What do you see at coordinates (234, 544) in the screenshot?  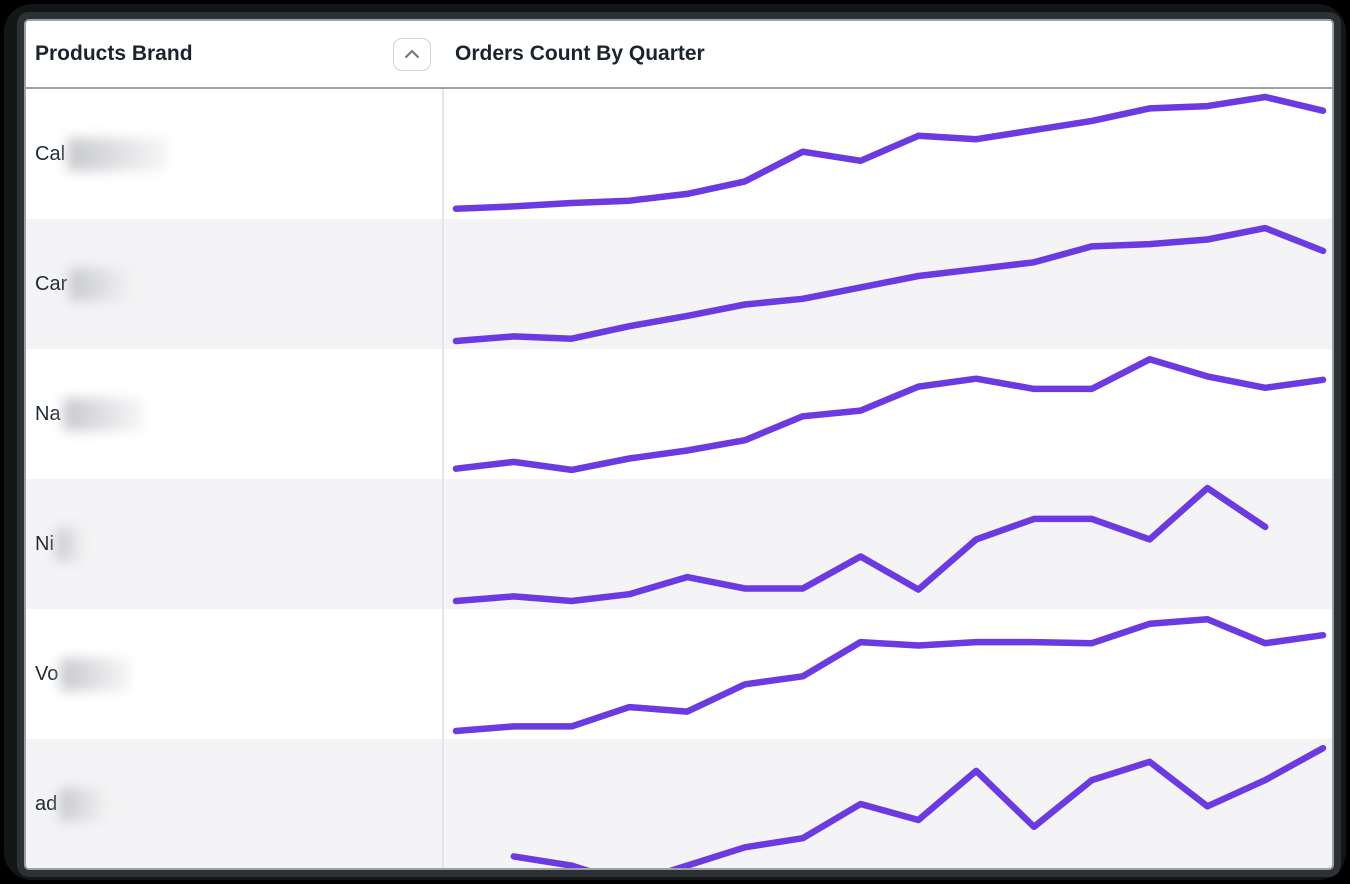 I see `brand-cell: Ni` at bounding box center [234, 544].